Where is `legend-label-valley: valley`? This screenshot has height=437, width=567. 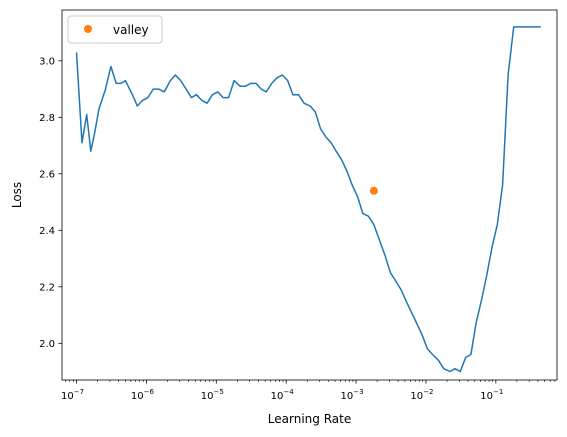 legend-label-valley: valley is located at coordinates (131, 30).